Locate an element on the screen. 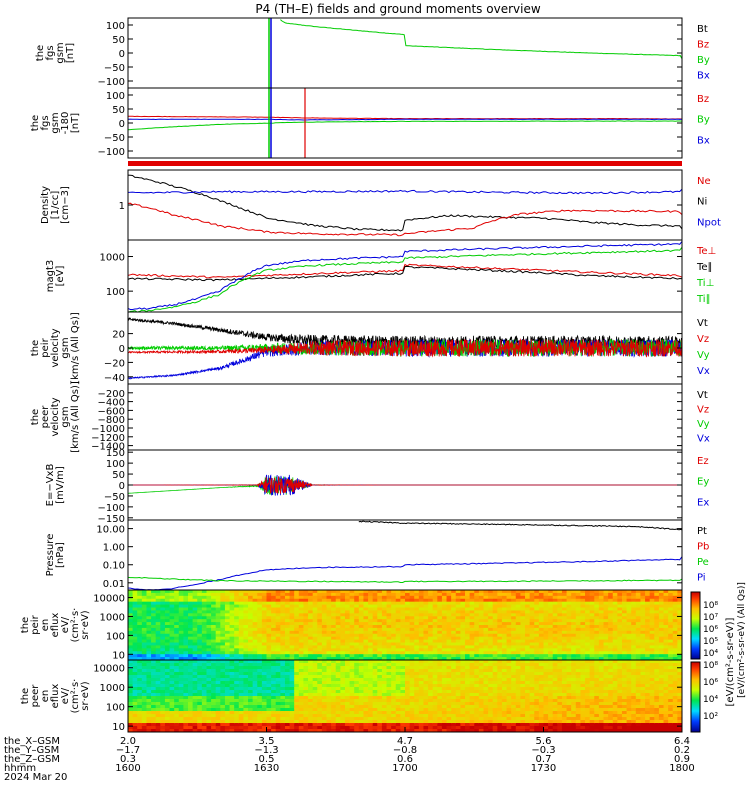 The image size is (750, 804). y-tick-label: 10000 is located at coordinates (109, 599).